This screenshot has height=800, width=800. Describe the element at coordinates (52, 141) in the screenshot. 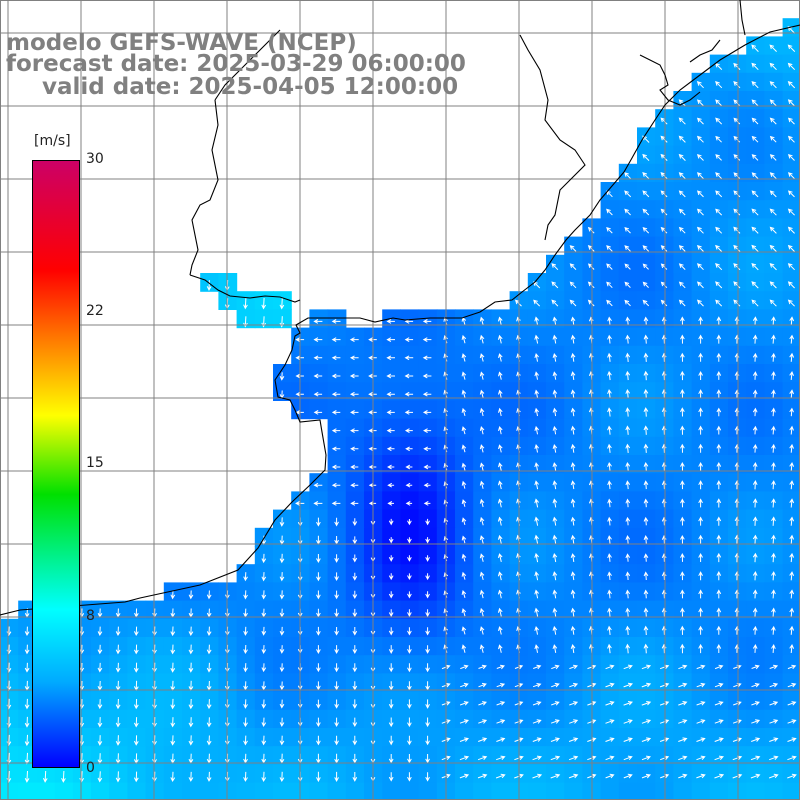

I see `colorbar-unit-label: [m/s]` at that location.